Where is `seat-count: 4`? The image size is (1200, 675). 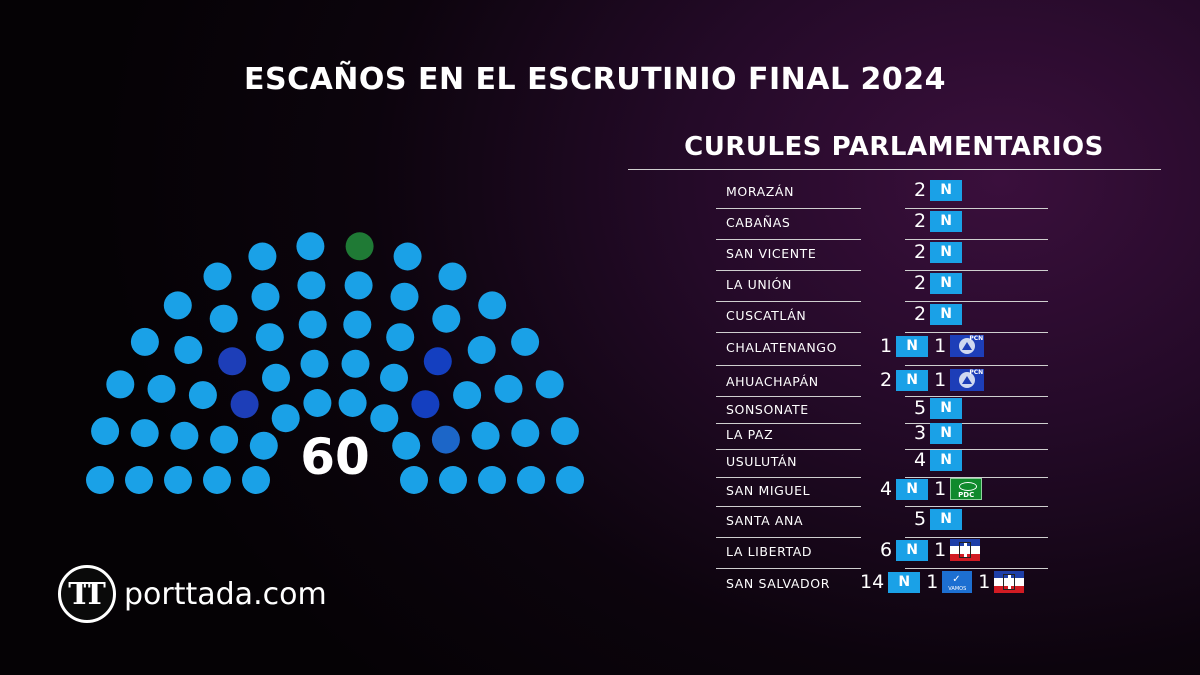
seat-count: 4 is located at coordinates (920, 460).